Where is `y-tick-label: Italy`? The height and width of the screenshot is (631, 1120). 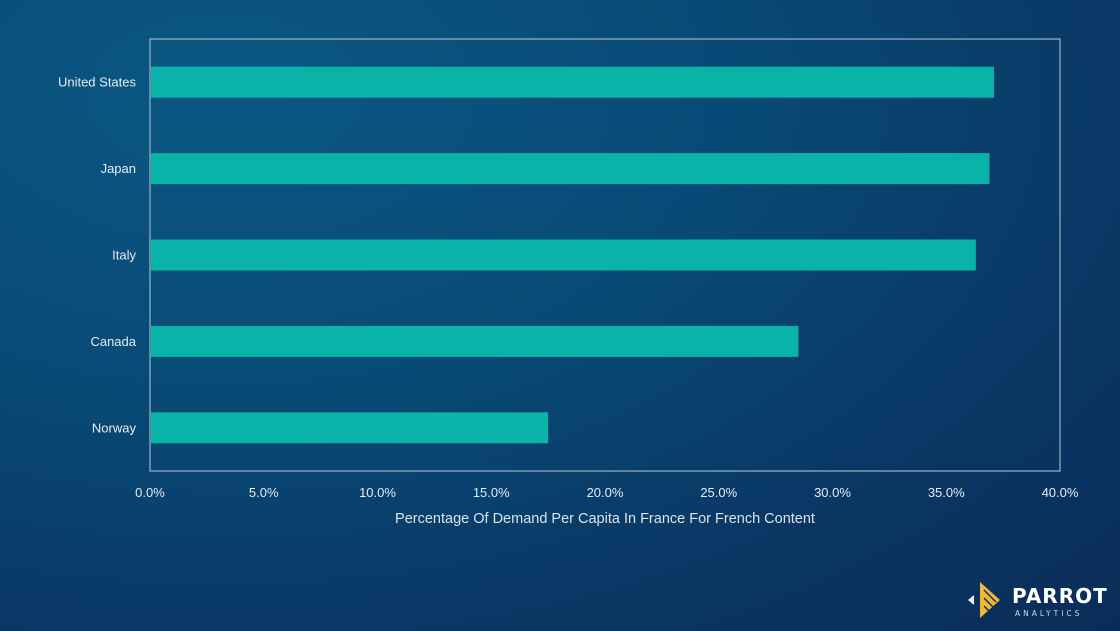
y-tick-label: Italy is located at coordinates (124, 255).